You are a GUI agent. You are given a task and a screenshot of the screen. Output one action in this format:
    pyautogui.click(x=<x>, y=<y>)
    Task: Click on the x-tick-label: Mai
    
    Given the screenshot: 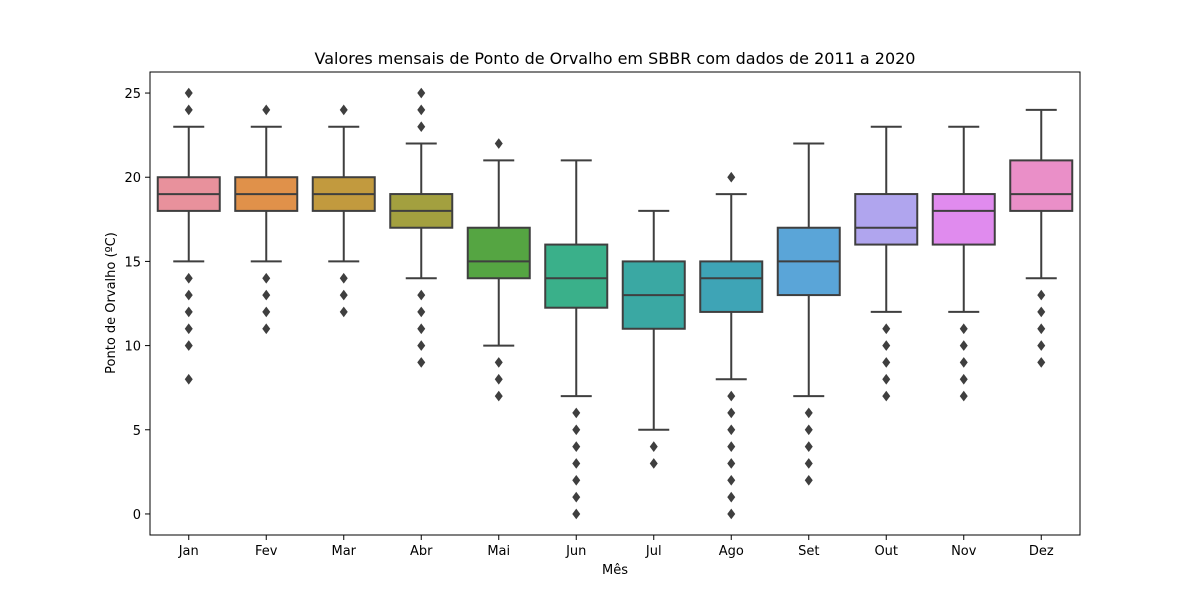 What is the action you would take?
    pyautogui.click(x=498, y=551)
    